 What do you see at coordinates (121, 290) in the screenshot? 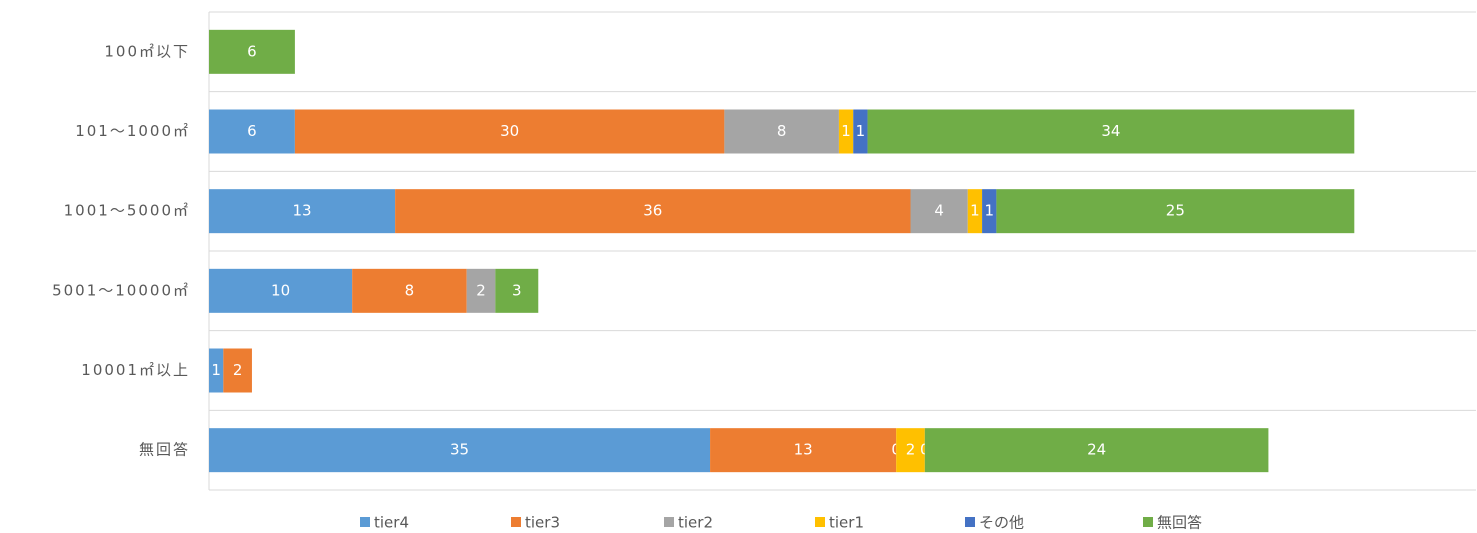
I see `category-label: 5001～10000㎡` at bounding box center [121, 290].